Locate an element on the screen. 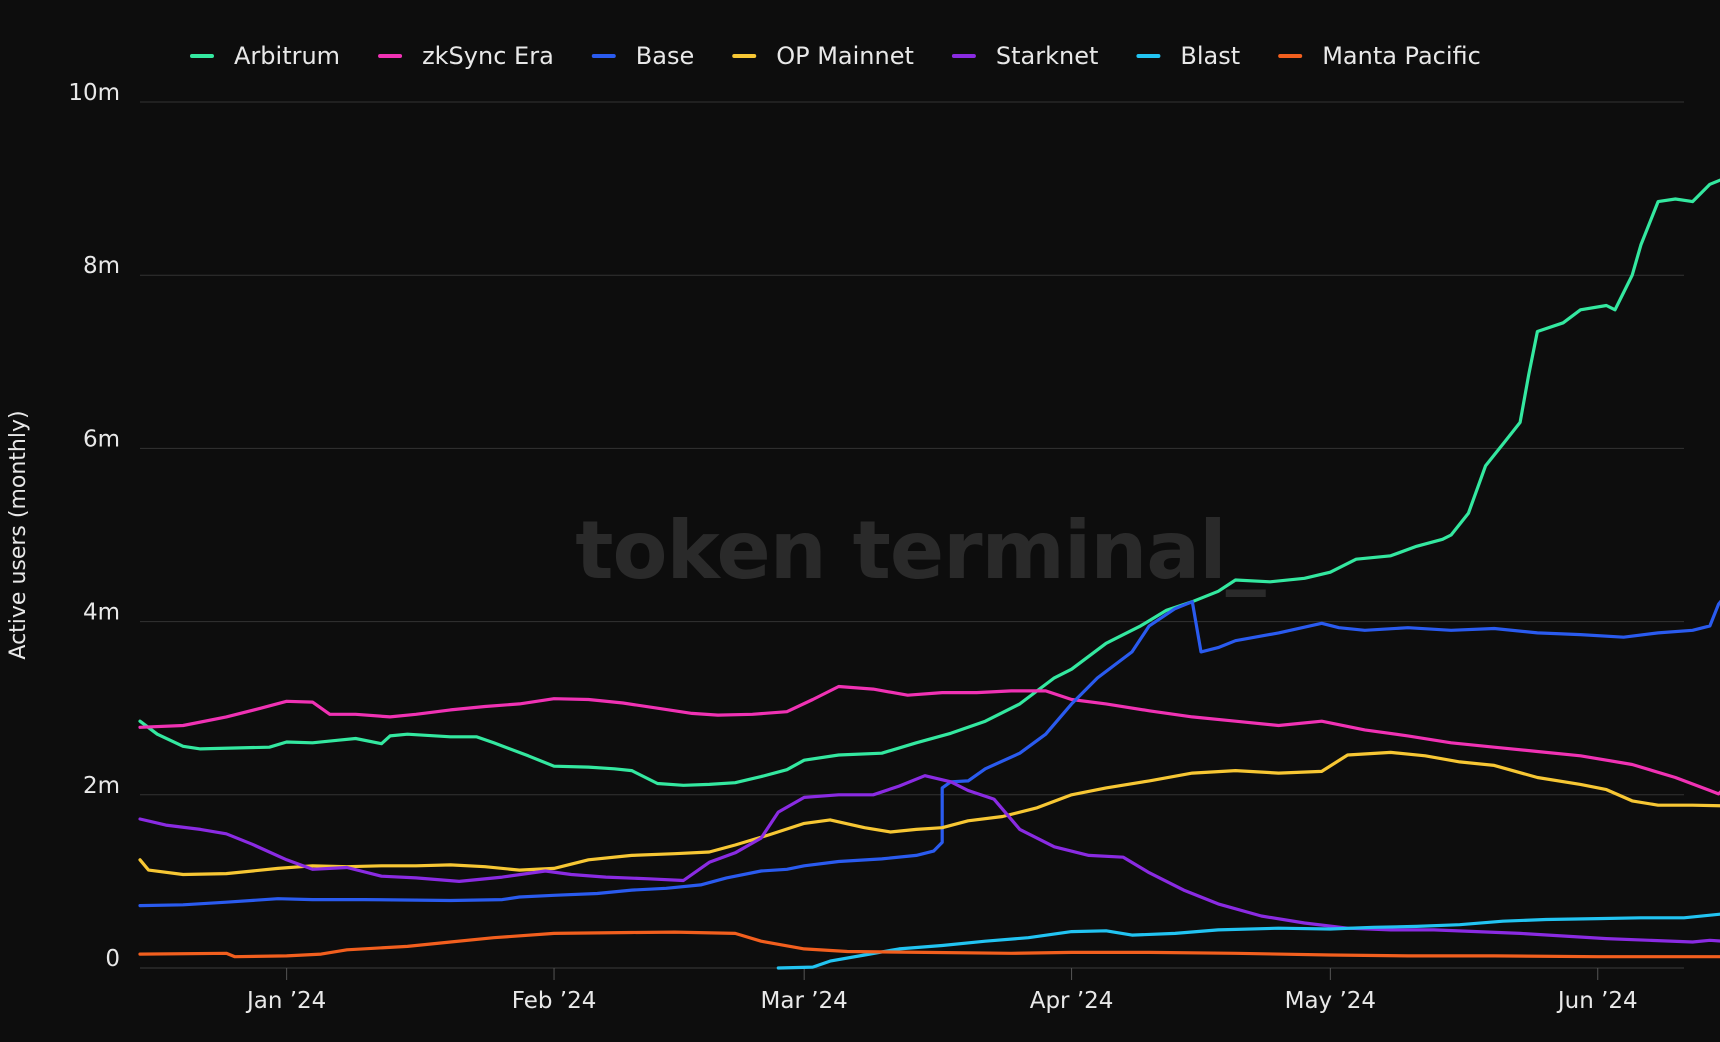  series-line-zksync-era is located at coordinates (929, 740).